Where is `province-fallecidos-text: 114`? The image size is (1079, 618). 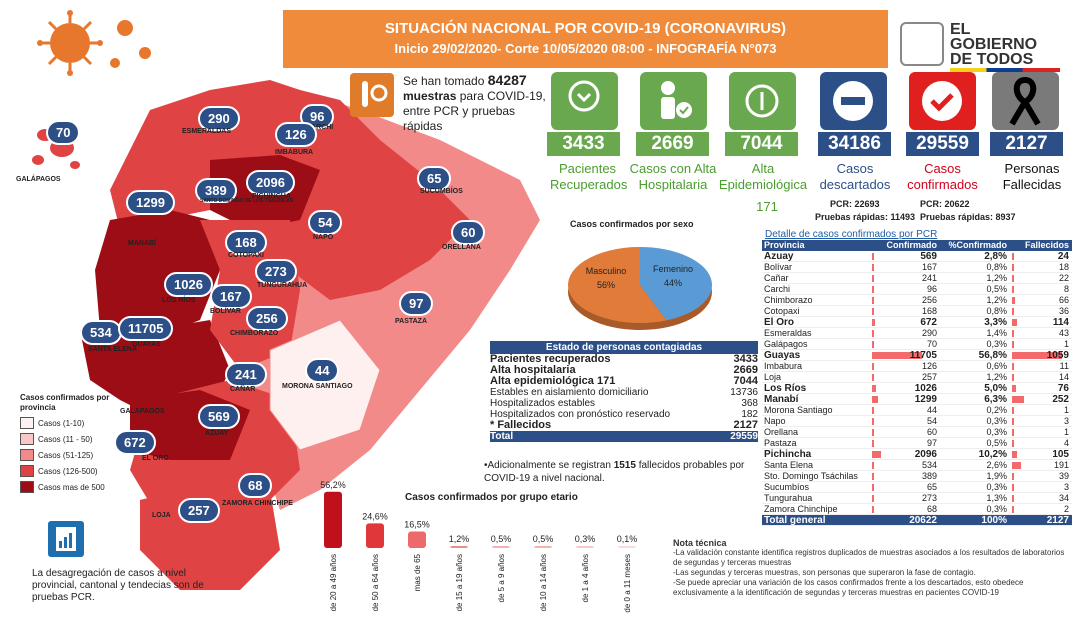 province-fallecidos-text: 114 is located at coordinates (1060, 322).